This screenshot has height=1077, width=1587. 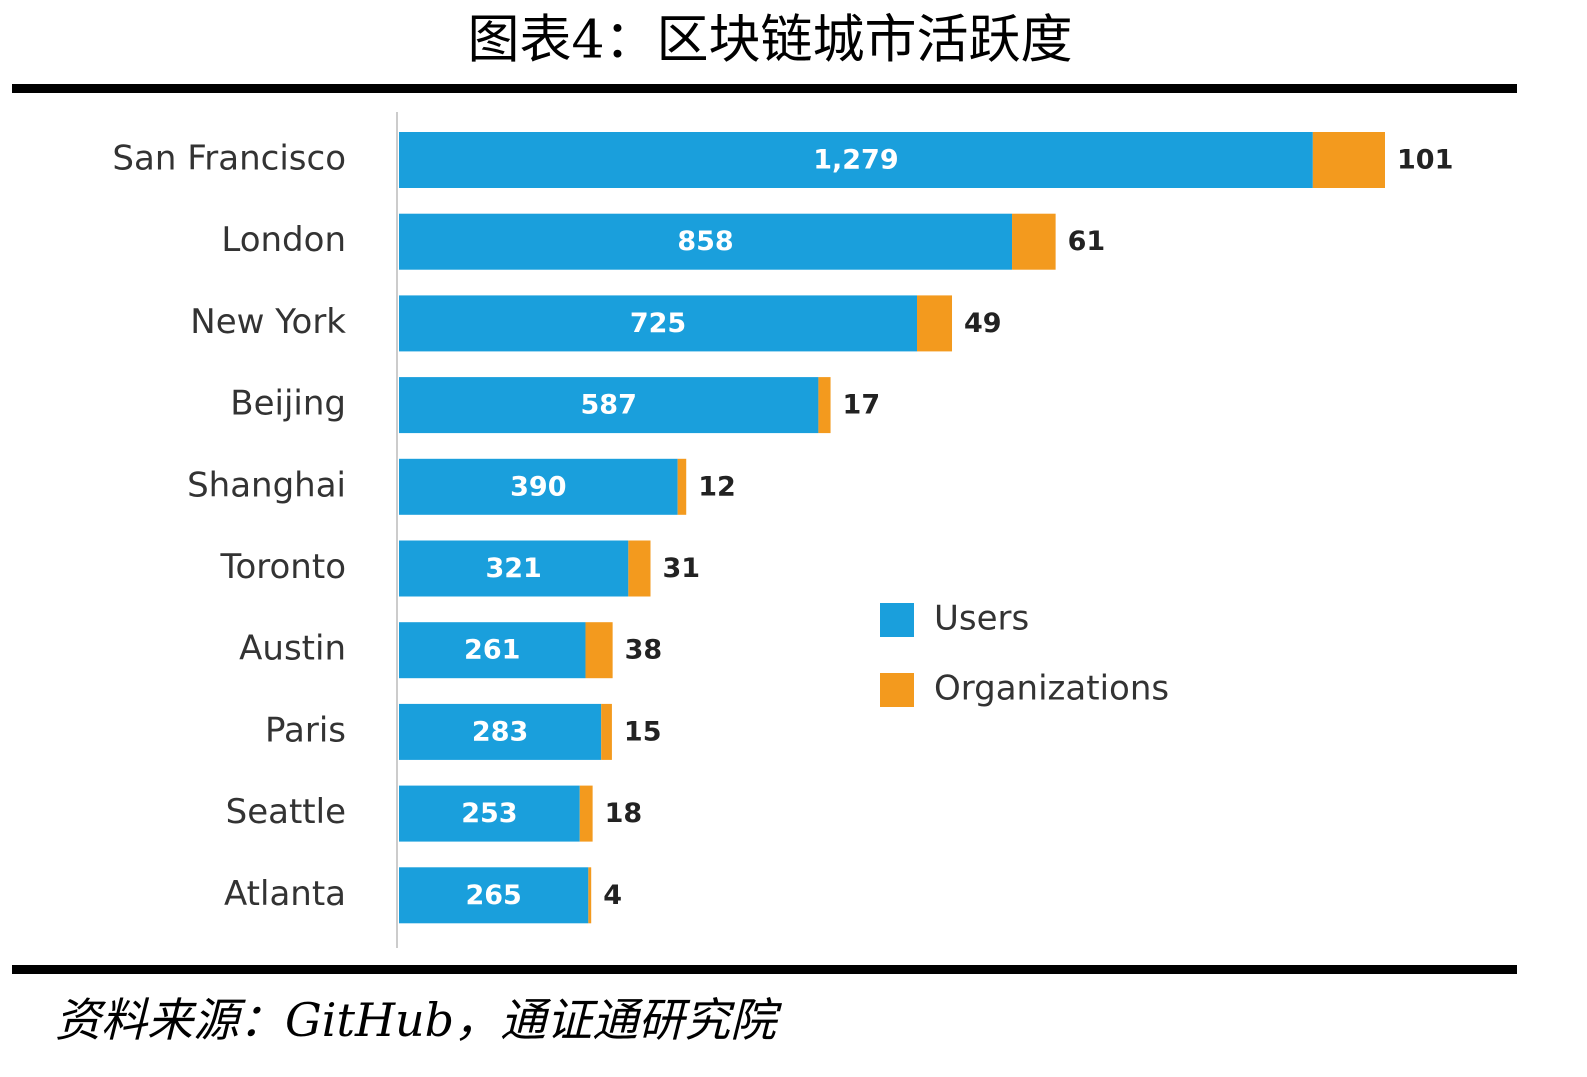 I want to click on bar-value-label: 253, so click(x=489, y=813).